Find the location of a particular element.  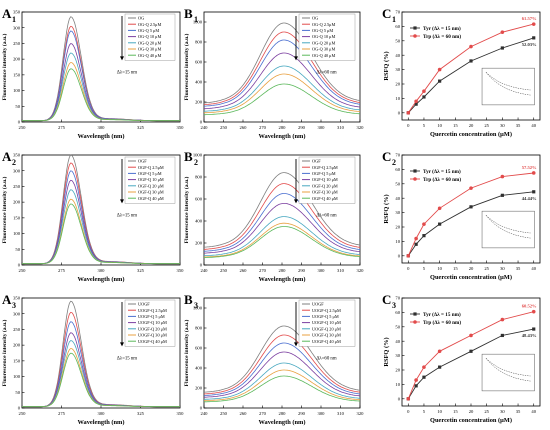

y-tick-label: 70 is located at coordinates (397, 155).